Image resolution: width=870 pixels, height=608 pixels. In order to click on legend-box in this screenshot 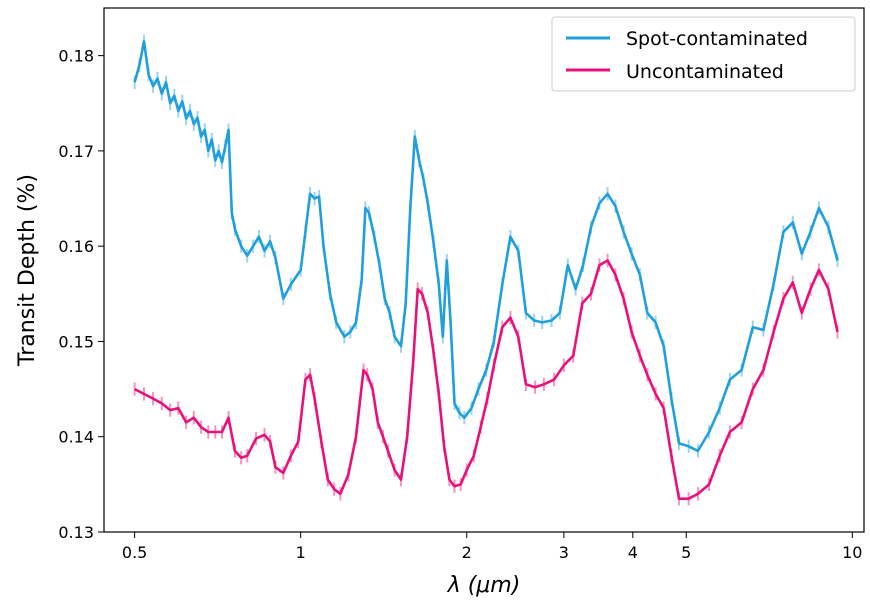, I will do `click(703, 54)`.